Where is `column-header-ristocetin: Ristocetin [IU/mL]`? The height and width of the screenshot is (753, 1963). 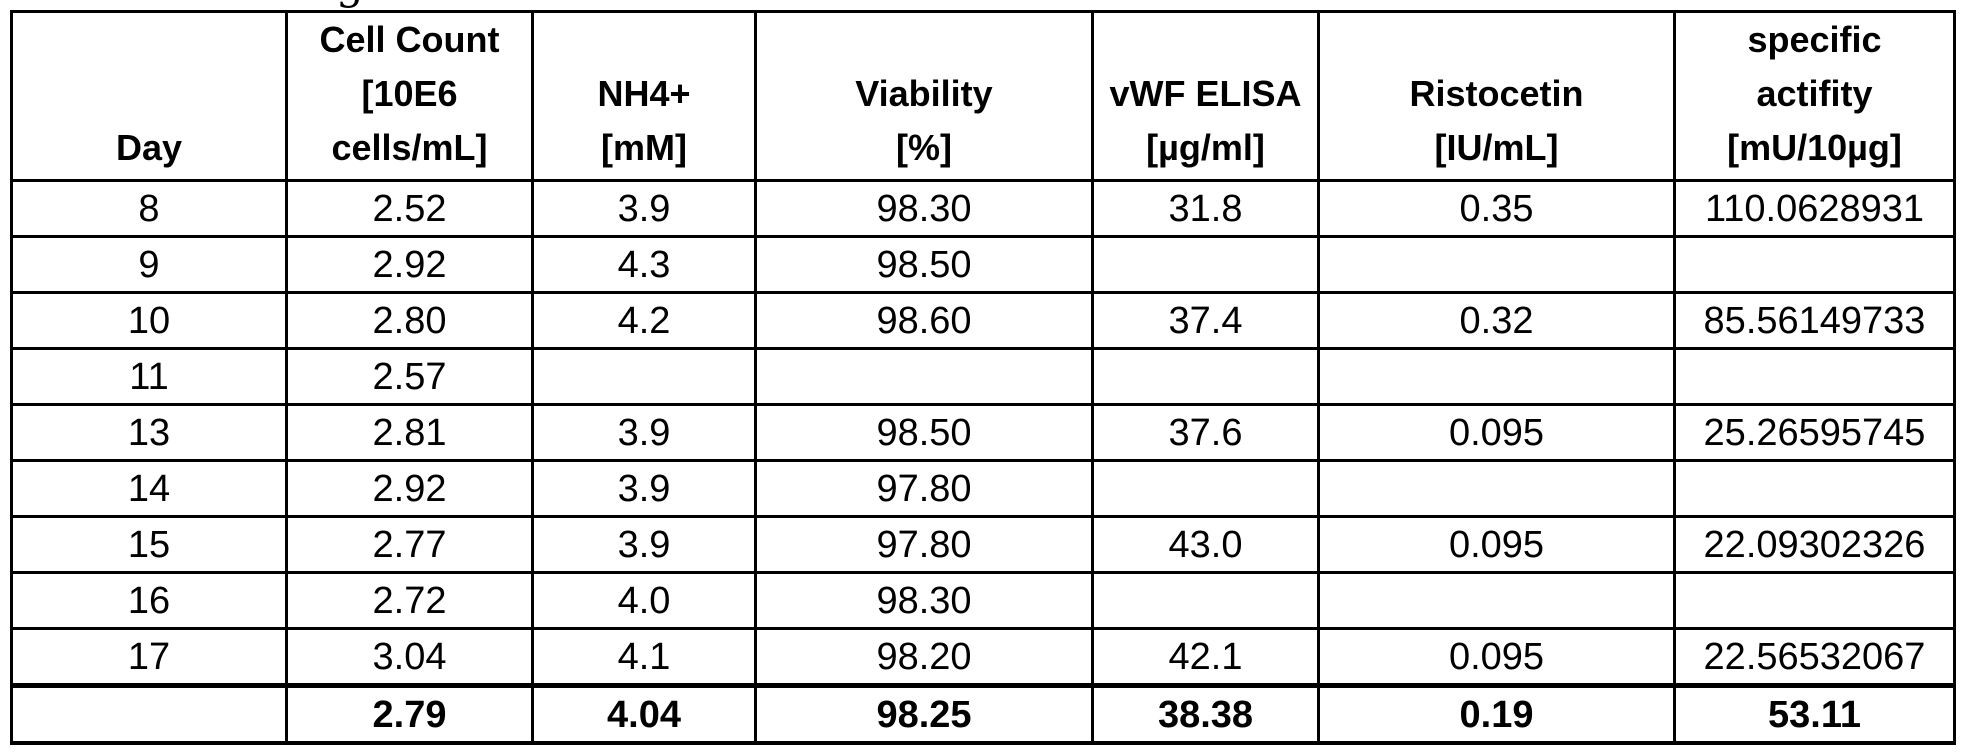 column-header-ristocetin: Ristocetin [IU/mL] is located at coordinates (1496, 96).